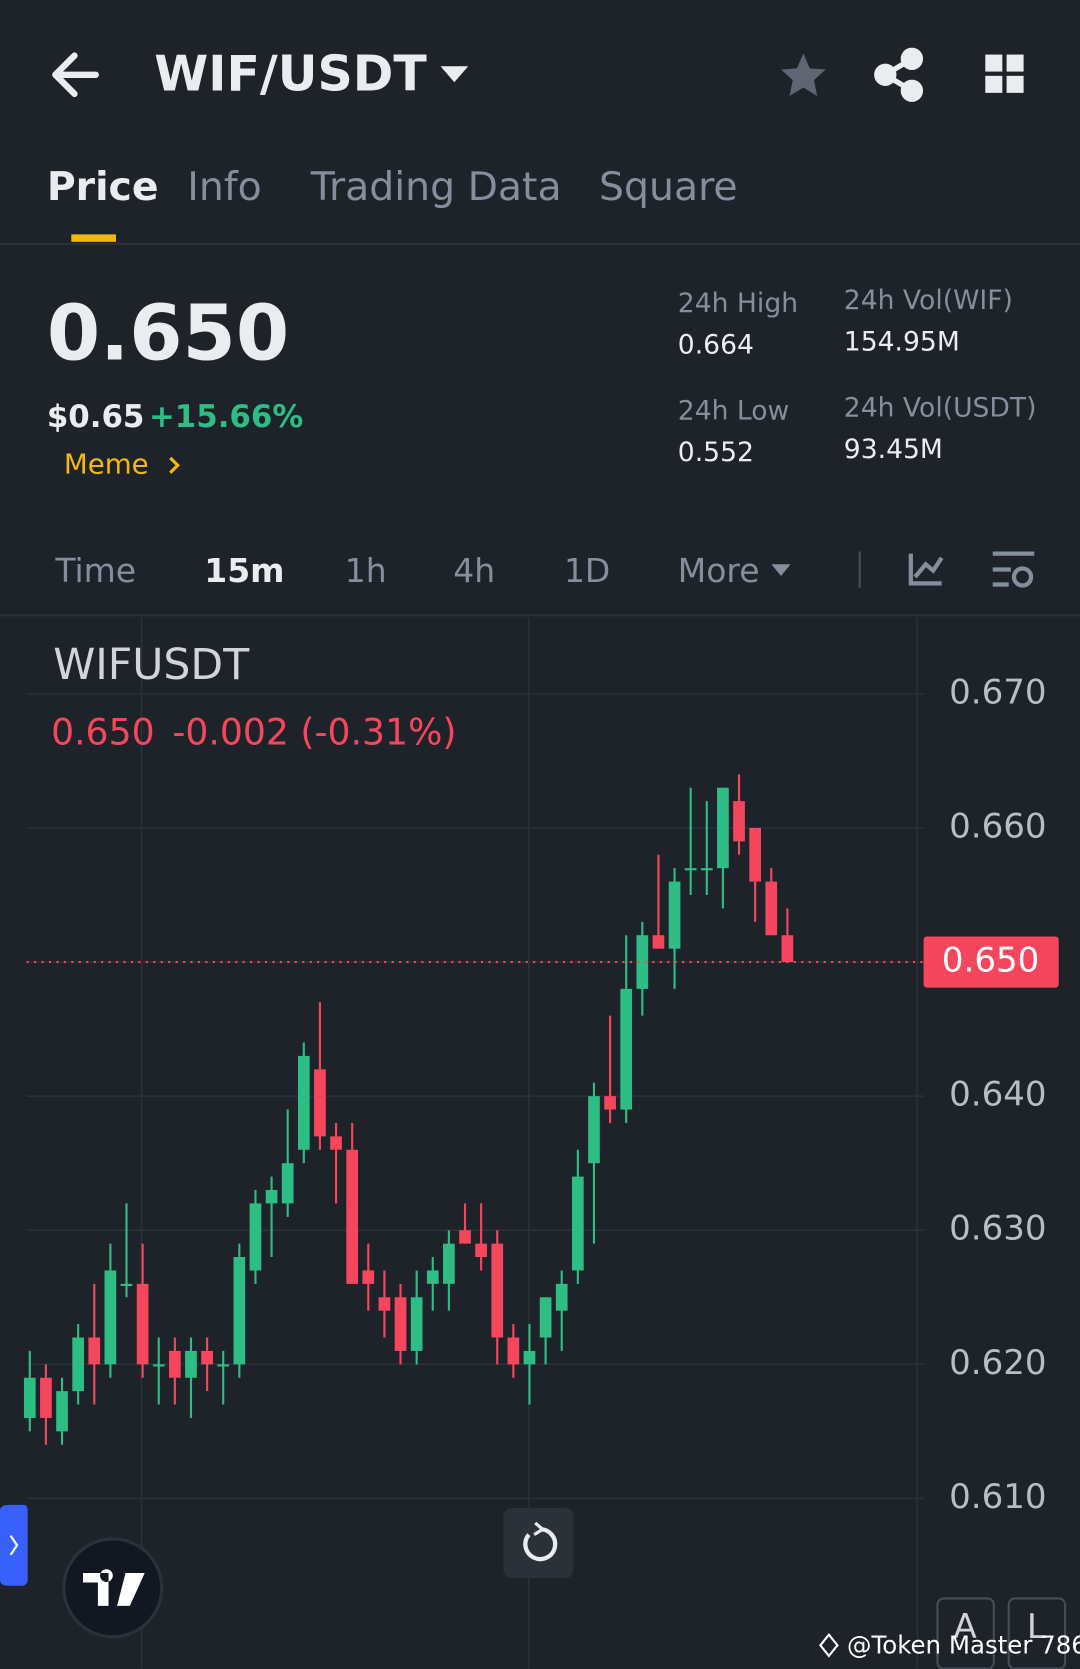 The height and width of the screenshot is (1669, 1080). Describe the element at coordinates (716, 452) in the screenshot. I see `stat-value: 0.552` at that location.